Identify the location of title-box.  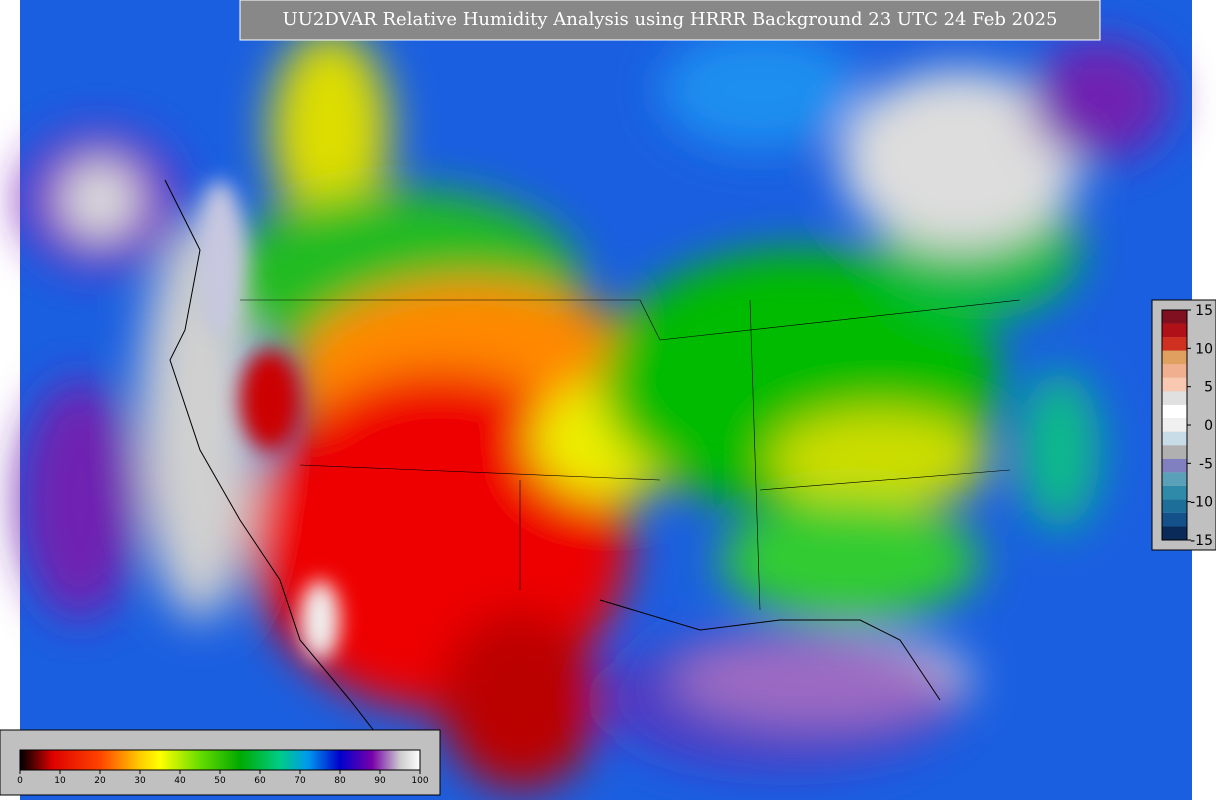
(670, 20).